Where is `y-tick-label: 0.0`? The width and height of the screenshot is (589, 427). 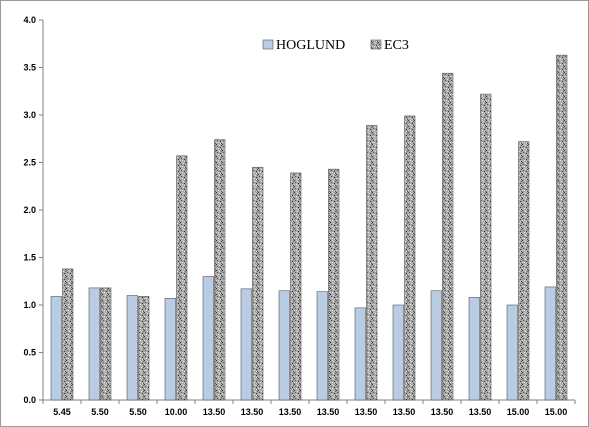
y-tick-label: 0.0 is located at coordinates (29, 400).